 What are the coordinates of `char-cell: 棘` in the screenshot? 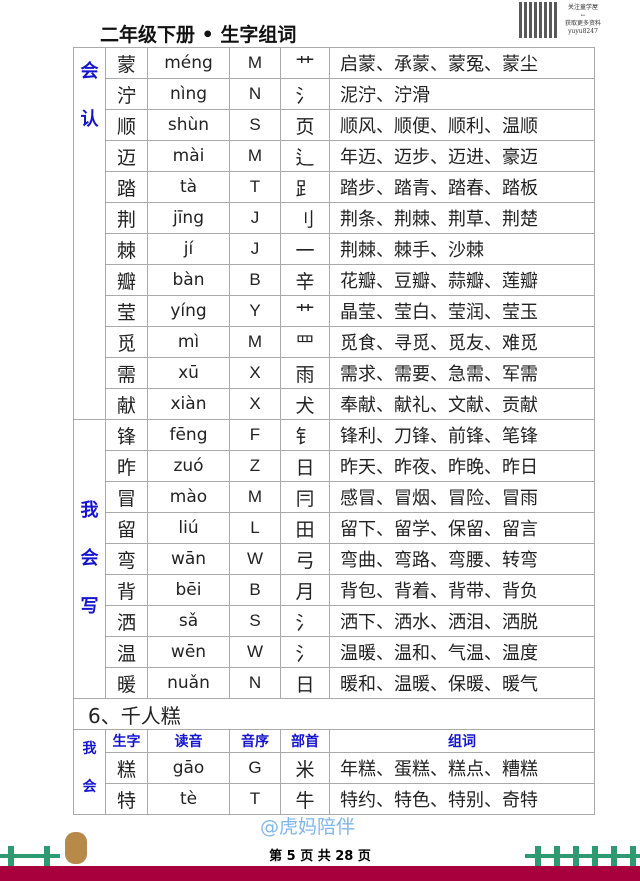 It's located at (126, 249).